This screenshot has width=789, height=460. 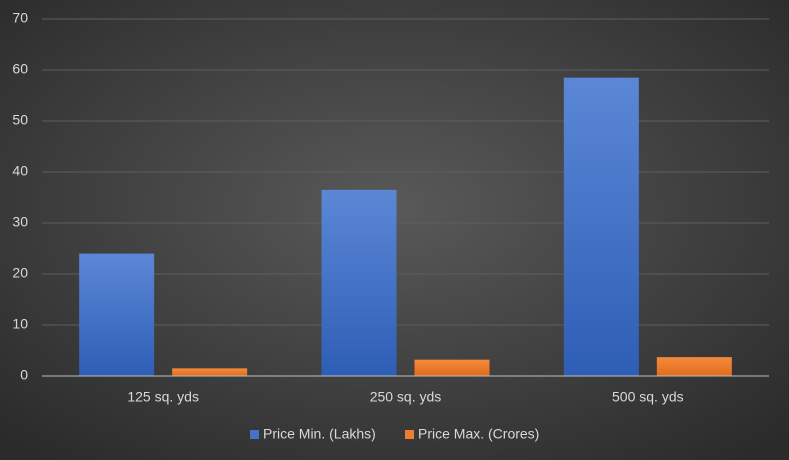 I want to click on y-tick-label: 40, so click(x=20, y=171).